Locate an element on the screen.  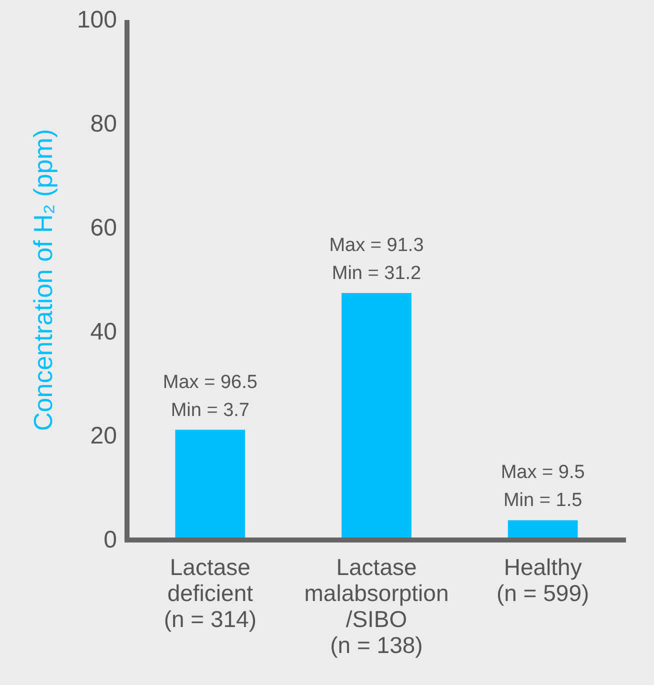
annotation: Max = 9.5 Min = 1.5 is located at coordinates (542, 487).